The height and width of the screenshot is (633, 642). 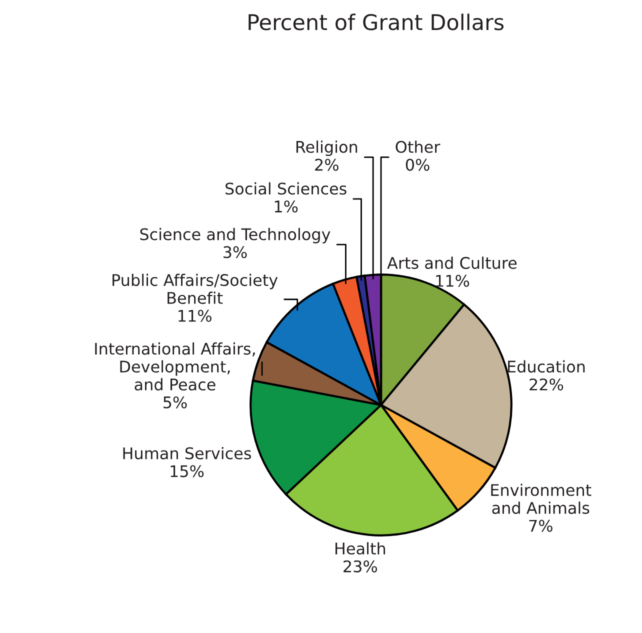 I want to click on slice-label: Religion, so click(x=327, y=148).